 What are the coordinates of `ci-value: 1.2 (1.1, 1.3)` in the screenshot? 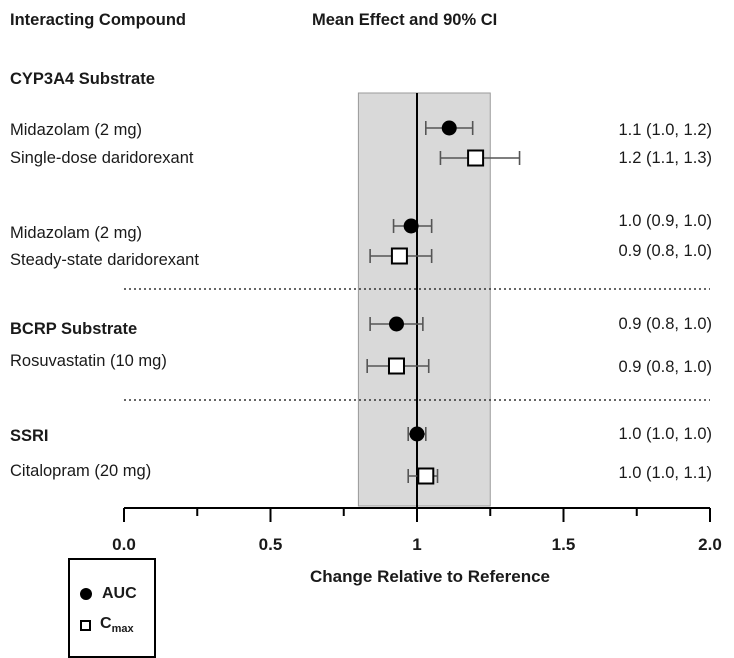 It's located at (665, 158).